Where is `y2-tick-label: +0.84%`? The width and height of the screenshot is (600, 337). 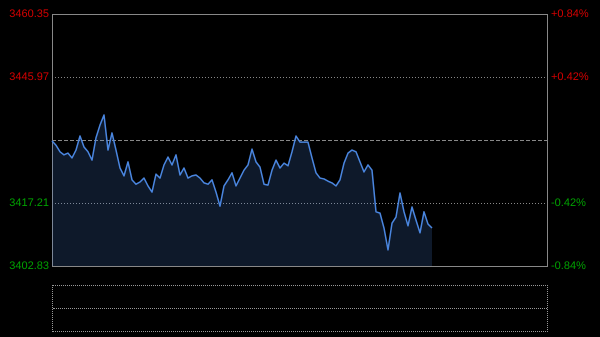
y2-tick-label: +0.84% is located at coordinates (570, 14).